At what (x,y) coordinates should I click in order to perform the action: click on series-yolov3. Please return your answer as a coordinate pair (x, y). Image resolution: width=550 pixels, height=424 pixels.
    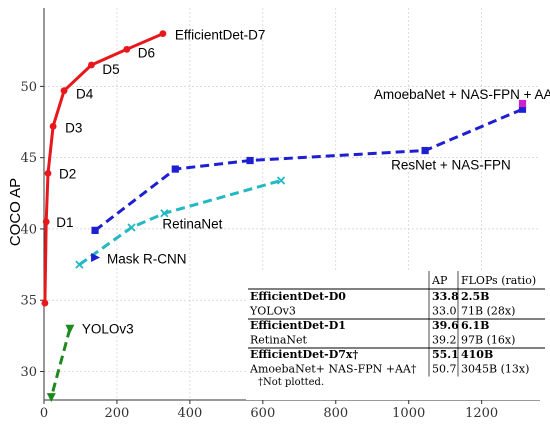
    Looking at the image, I should click on (60, 363).